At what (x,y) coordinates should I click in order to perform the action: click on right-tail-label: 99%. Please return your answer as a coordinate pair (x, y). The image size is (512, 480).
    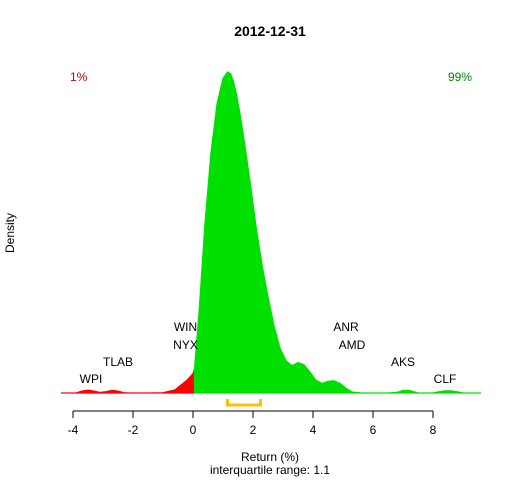
    Looking at the image, I should click on (460, 77).